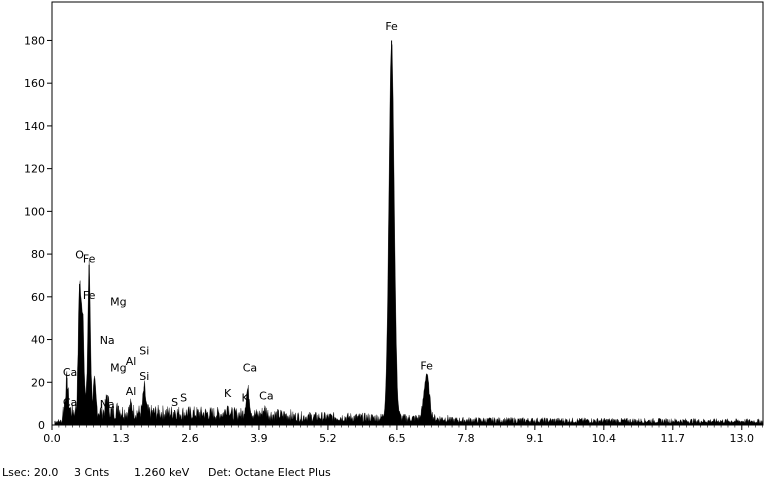 Image resolution: width=765 pixels, height=484 pixels. What do you see at coordinates (34, 211) in the screenshot?
I see `y-tick-label: 100` at bounding box center [34, 211].